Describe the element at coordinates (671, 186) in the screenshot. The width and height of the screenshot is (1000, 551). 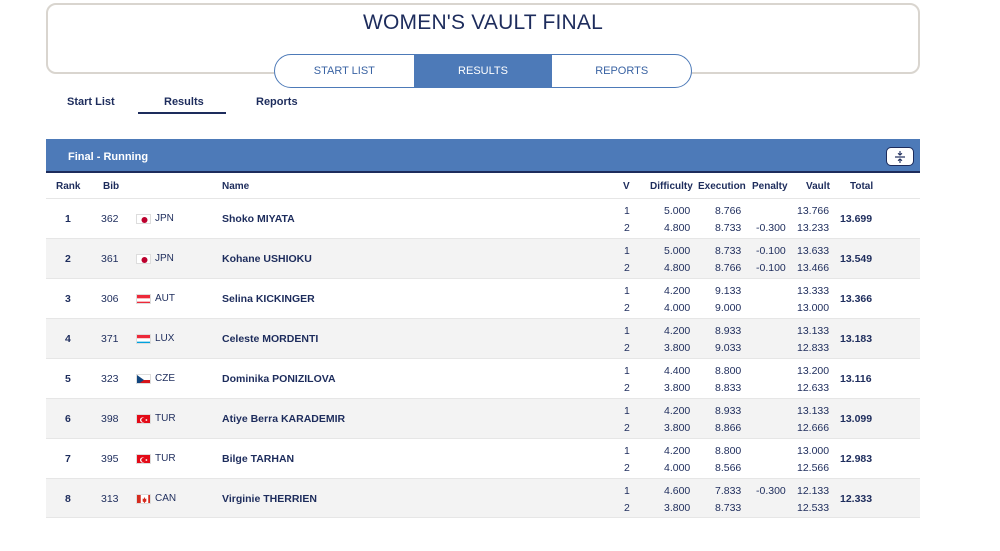
I see `col-difficulty: Difficulty` at that location.